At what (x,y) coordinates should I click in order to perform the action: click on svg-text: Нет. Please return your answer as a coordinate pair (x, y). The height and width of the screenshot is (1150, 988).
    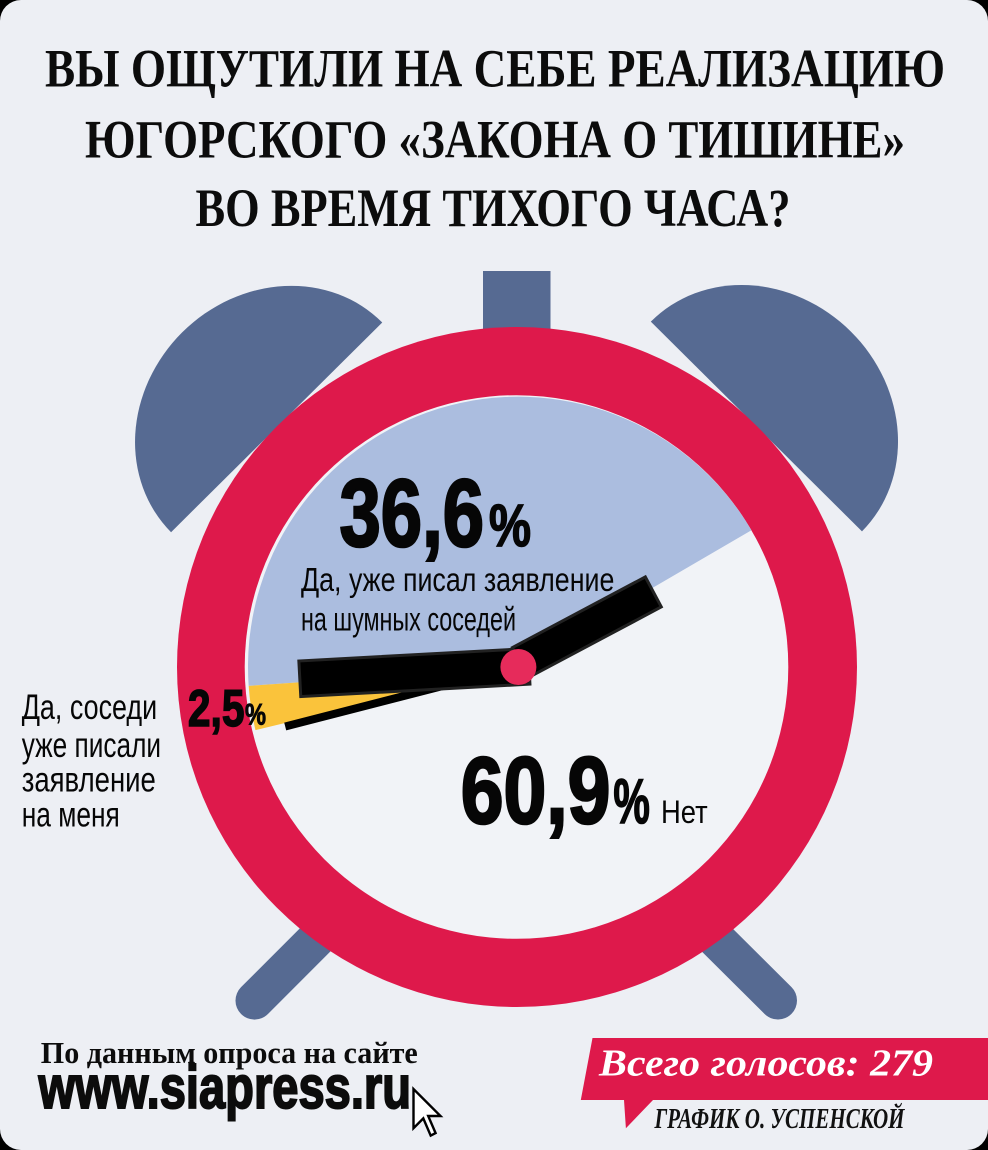
    Looking at the image, I should click on (684, 812).